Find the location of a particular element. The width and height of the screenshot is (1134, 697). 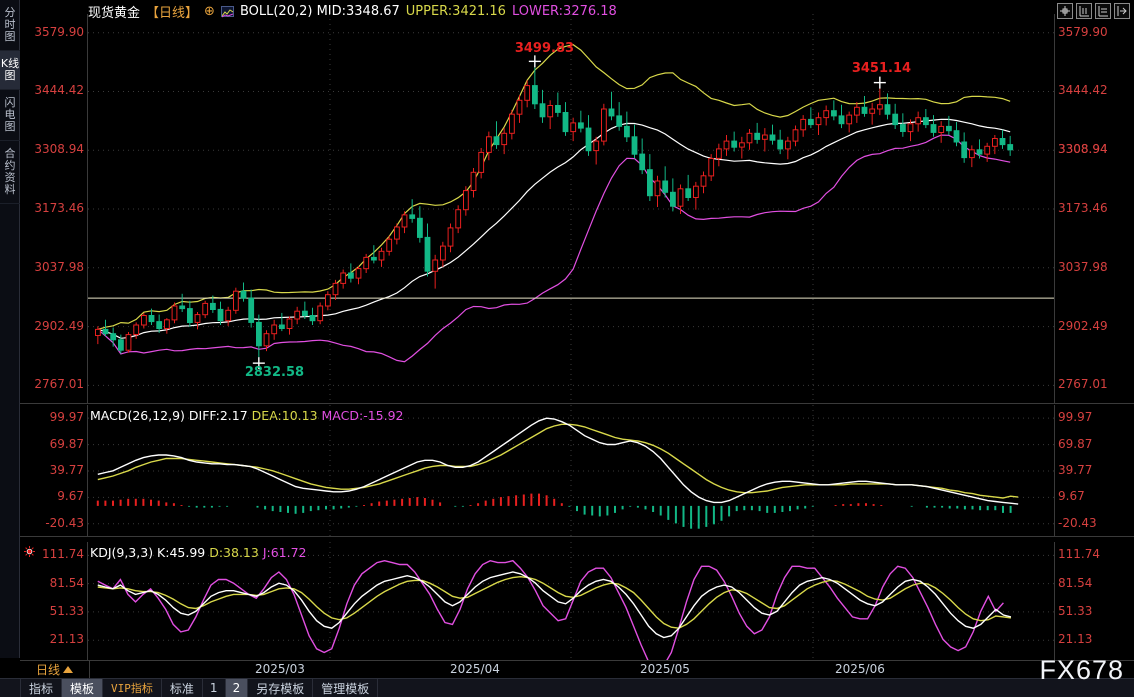

sidebar-item-timeshare: 分时图 is located at coordinates (10, 25).